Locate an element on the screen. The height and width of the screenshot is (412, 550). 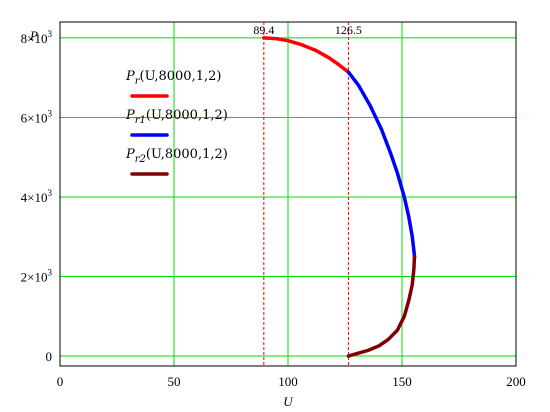
y-tick-label: 4×10³ is located at coordinates (37, 196).